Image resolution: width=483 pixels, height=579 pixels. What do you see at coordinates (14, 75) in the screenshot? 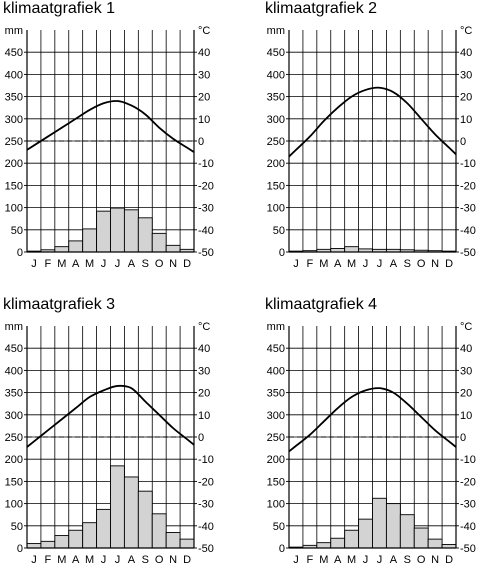
I see `left-tick-label: 400` at bounding box center [14, 75].